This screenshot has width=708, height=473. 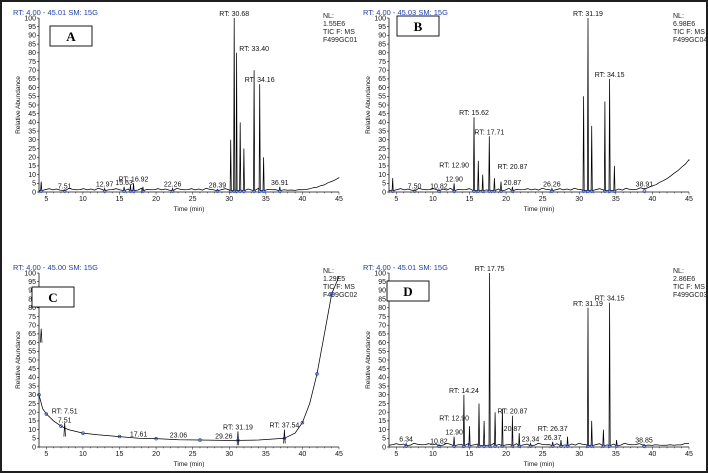 I want to click on y-tick-label: 15, so click(x=32, y=166).